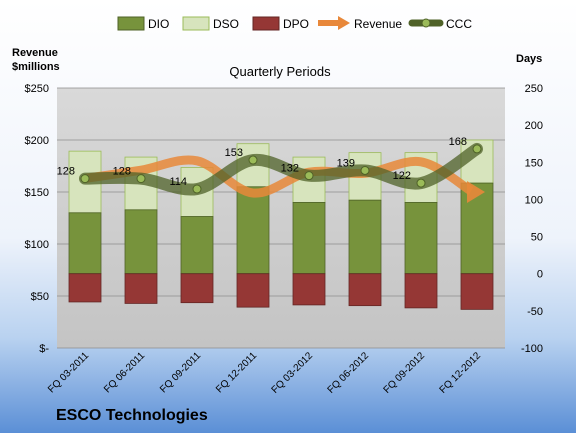 Image resolution: width=576 pixels, height=433 pixels. Describe the element at coordinates (178, 182) in the screenshot. I see `ccc-data-label: 114` at that location.